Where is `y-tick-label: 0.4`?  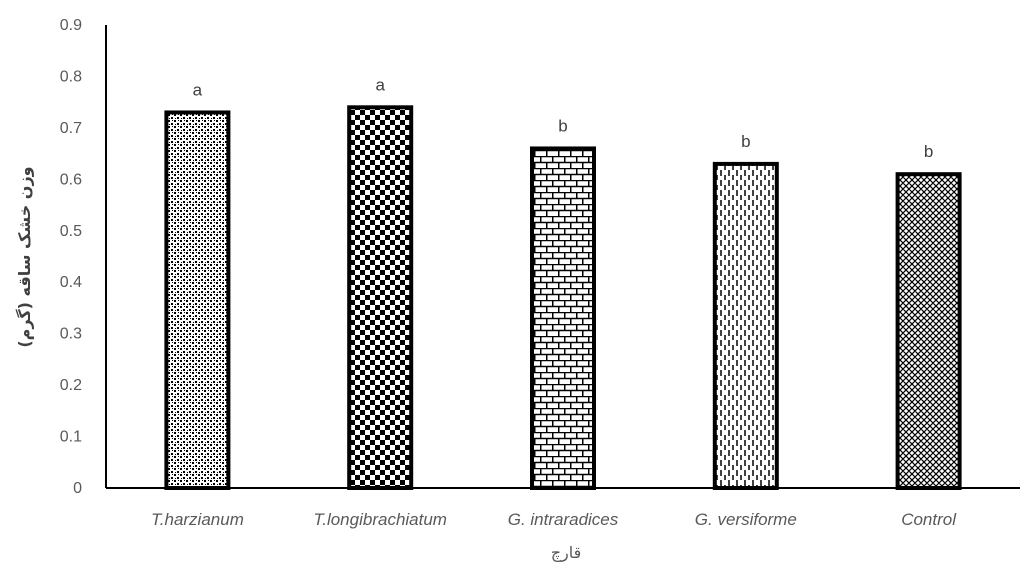
y-tick-label: 0.4 is located at coordinates (71, 282).